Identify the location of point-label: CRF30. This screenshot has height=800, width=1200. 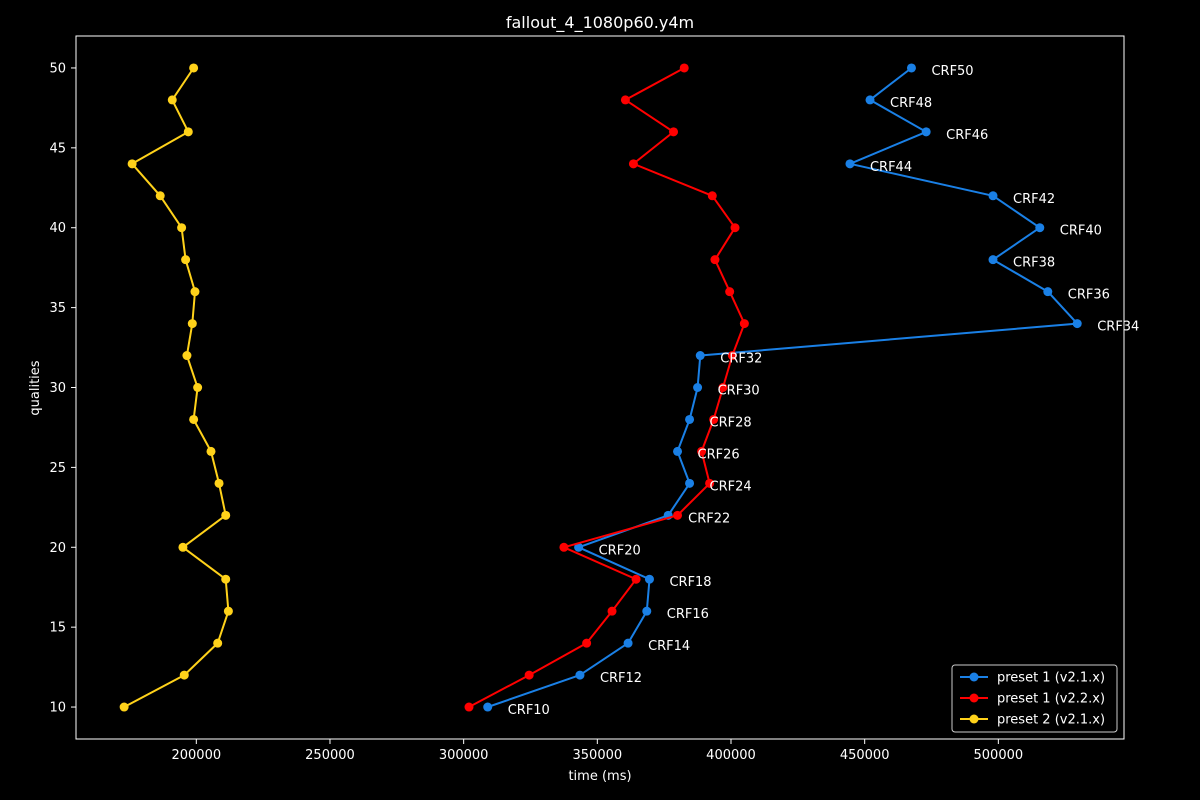
(739, 391).